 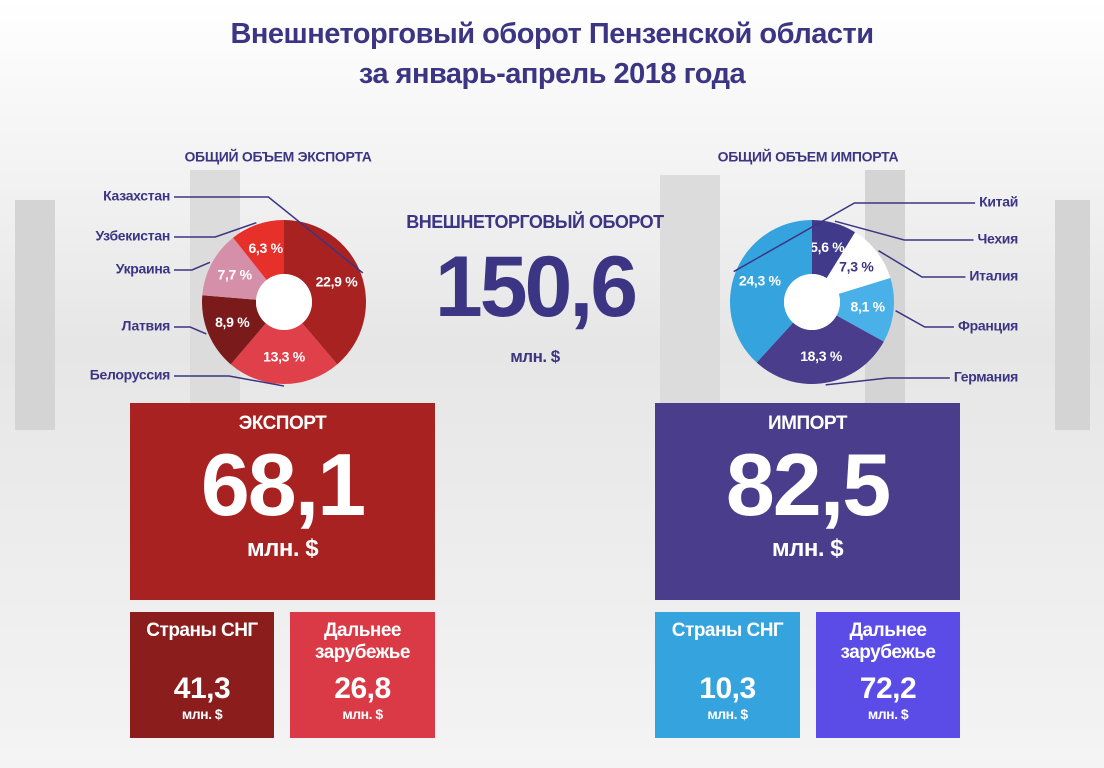 What do you see at coordinates (868, 307) in the screenshot?
I see `slice-label: 8,1 %` at bounding box center [868, 307].